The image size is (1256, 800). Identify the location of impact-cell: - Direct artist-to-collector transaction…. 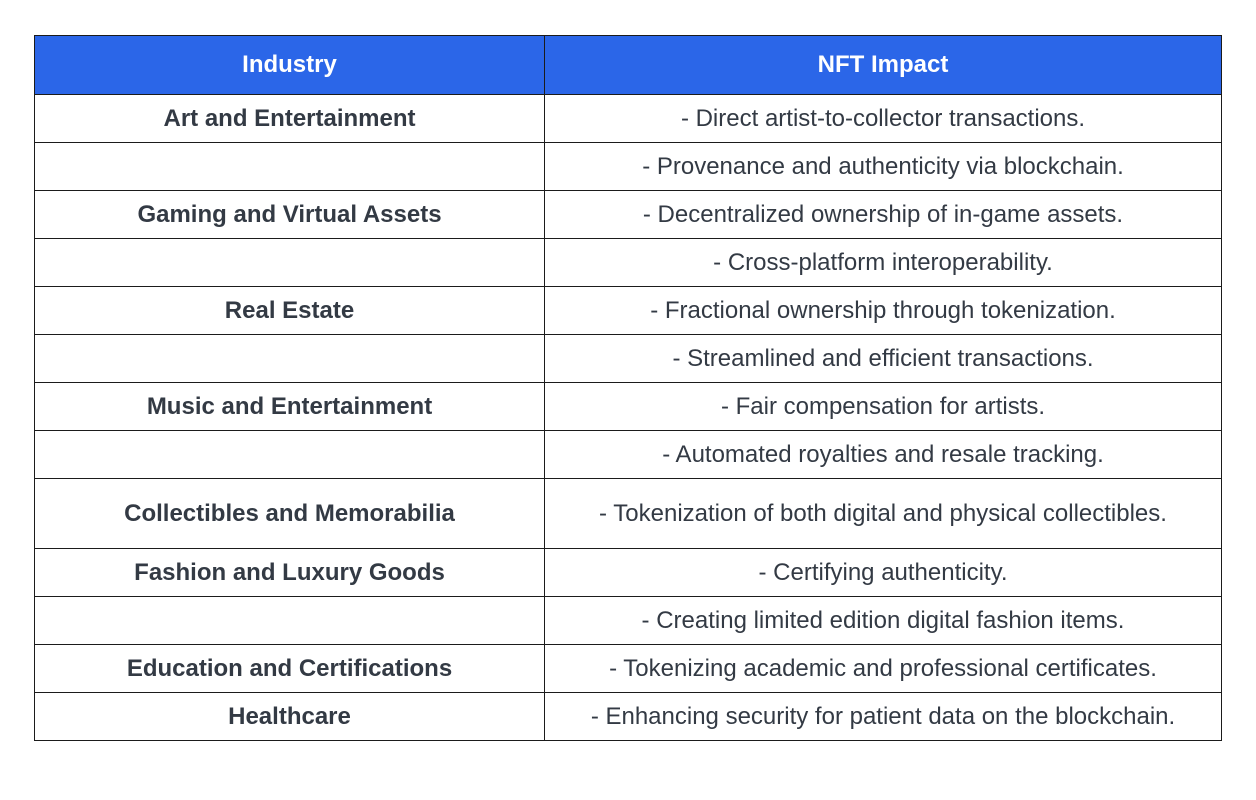
(883, 118).